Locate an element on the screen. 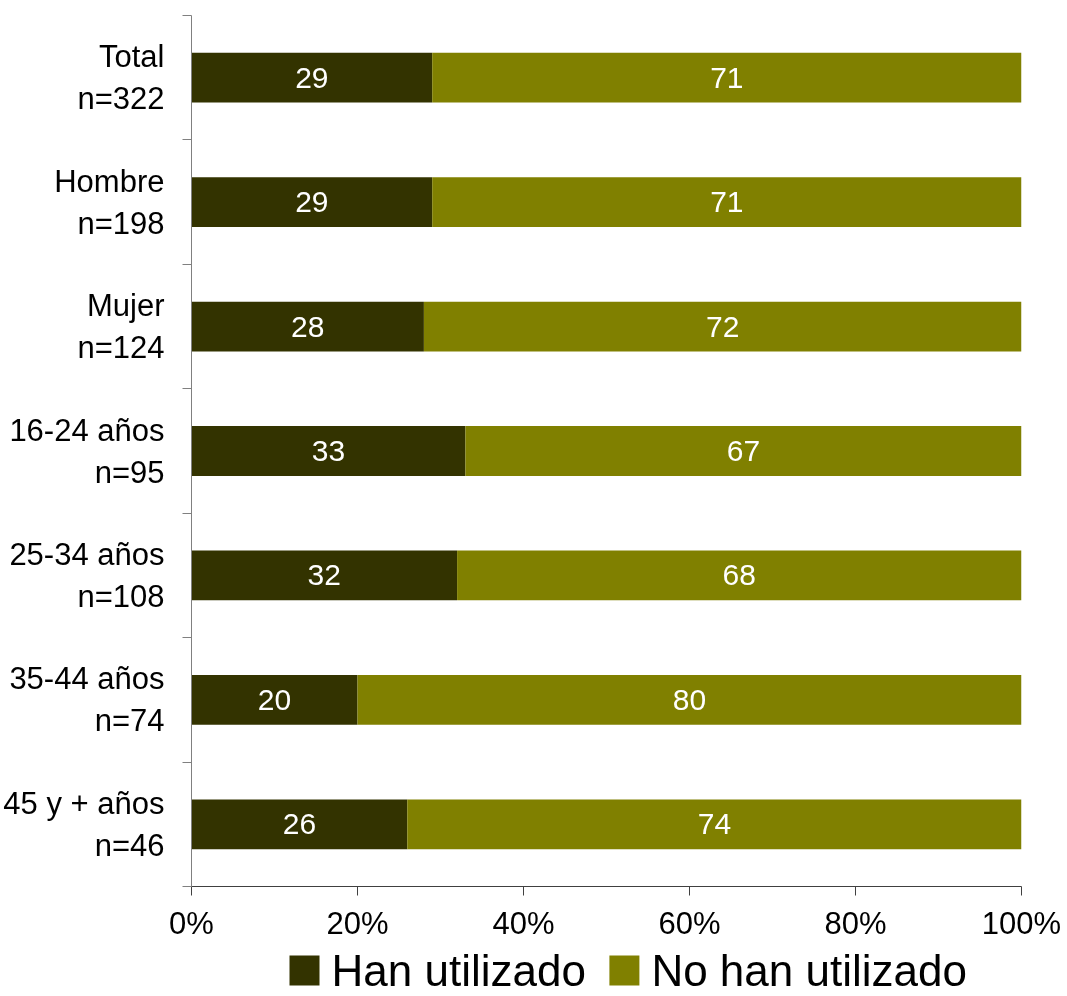  data-label: 72 is located at coordinates (723, 326).